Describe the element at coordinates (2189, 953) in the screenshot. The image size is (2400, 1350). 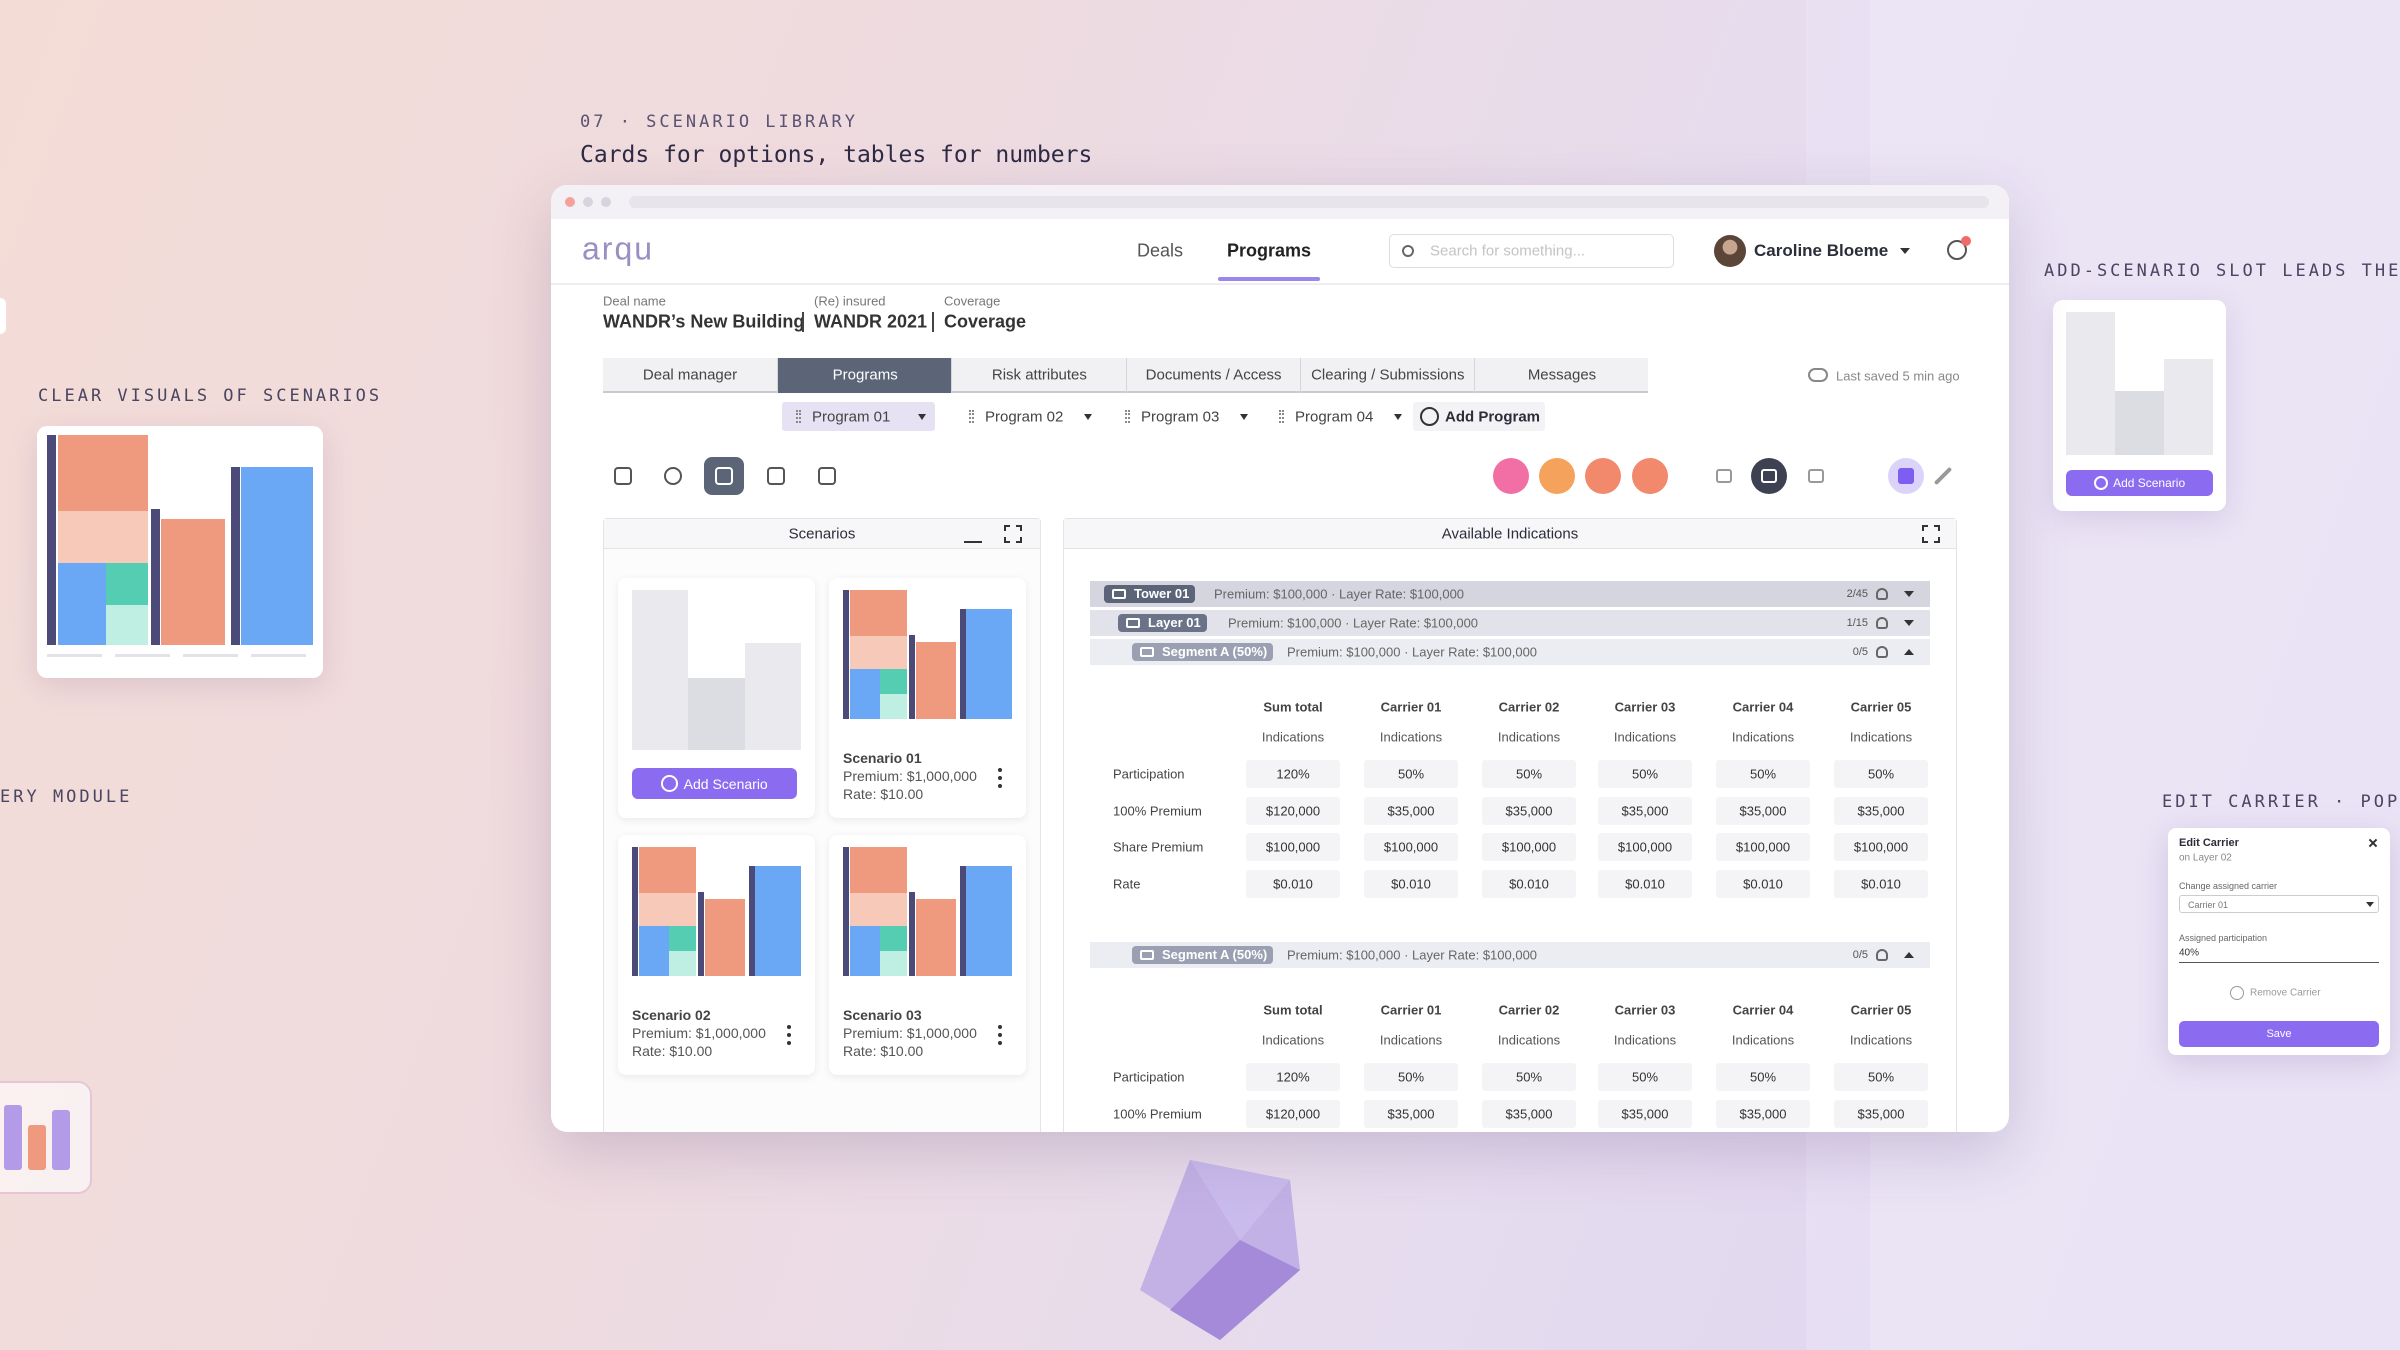
I see `participation-input: 40%` at that location.